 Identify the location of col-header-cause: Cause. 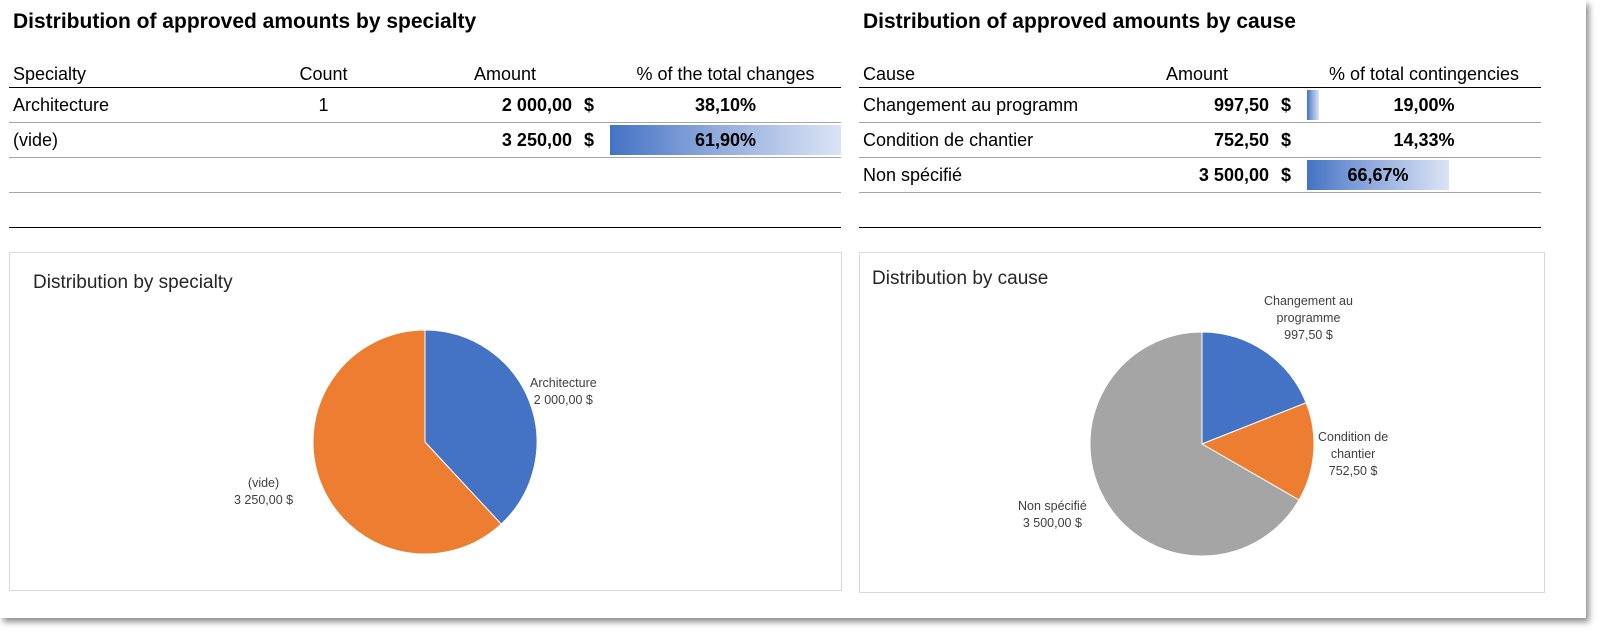
(973, 75).